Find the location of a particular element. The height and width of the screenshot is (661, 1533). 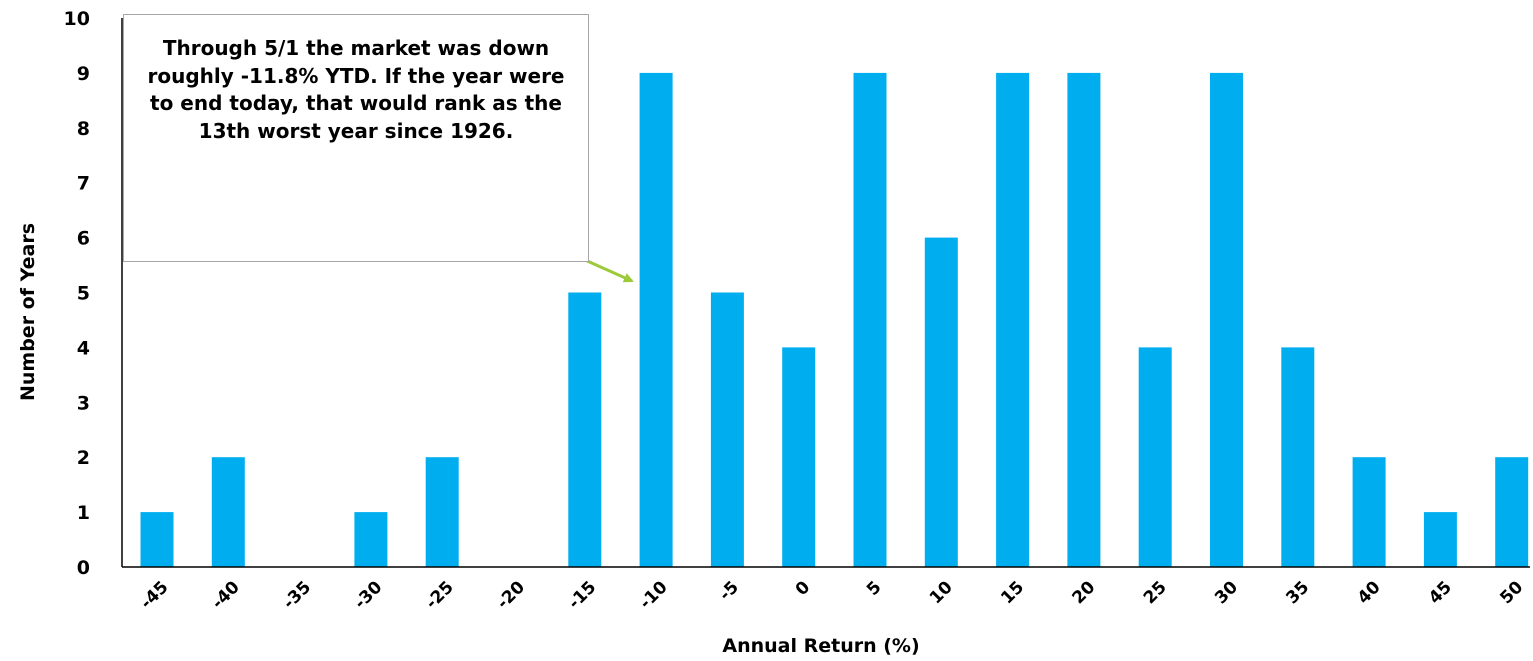

x-tick-label--35: -35 is located at coordinates (297, 595).